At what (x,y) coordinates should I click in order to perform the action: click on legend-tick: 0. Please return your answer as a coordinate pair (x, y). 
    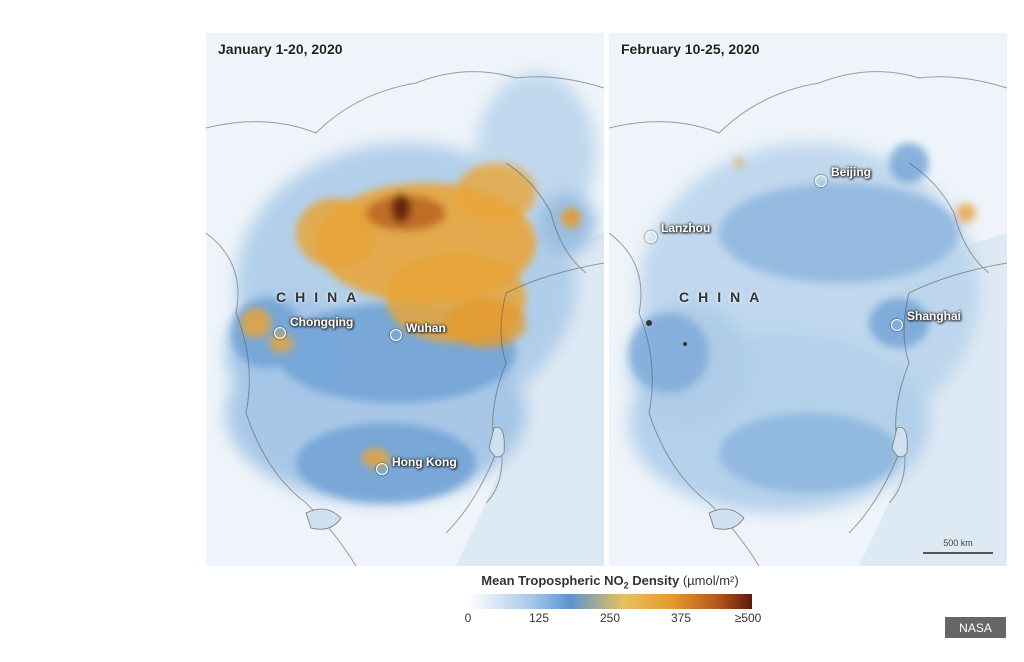
    Looking at the image, I should click on (468, 617).